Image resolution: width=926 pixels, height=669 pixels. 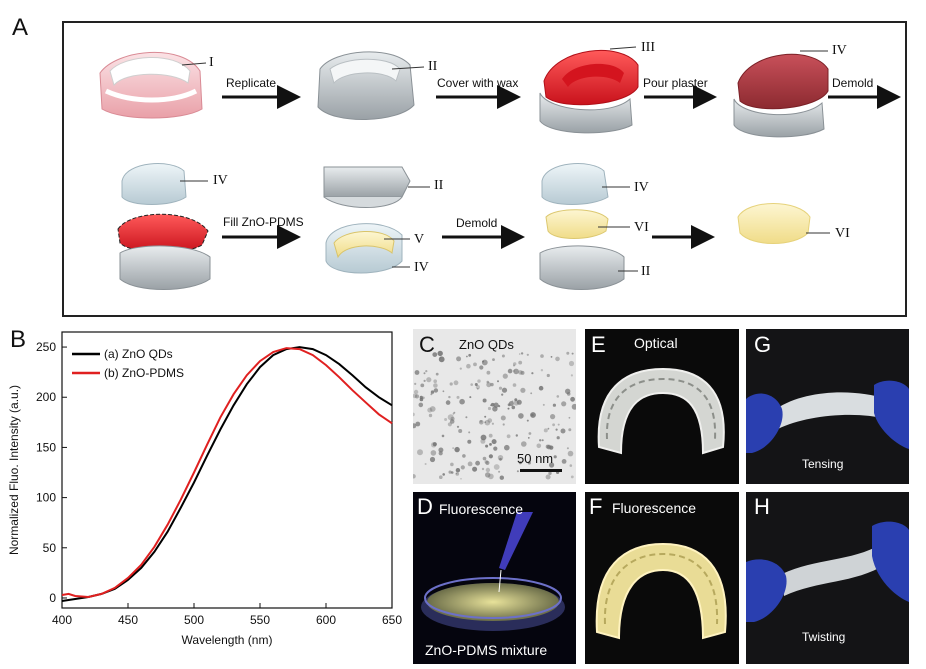 I want to click on label-iv-row2b: IV, so click(x=421, y=267).